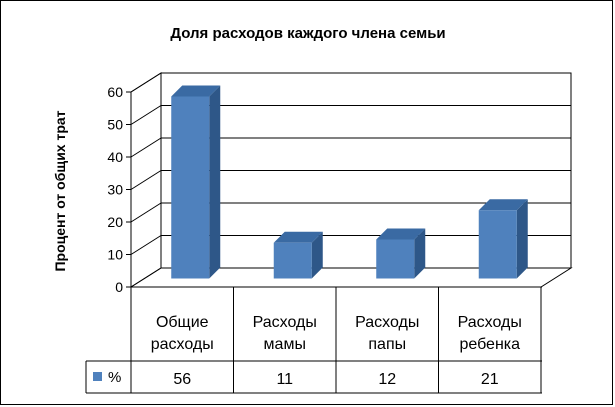 The image size is (615, 407). I want to click on x-tick-label: ребенка, so click(489, 344).